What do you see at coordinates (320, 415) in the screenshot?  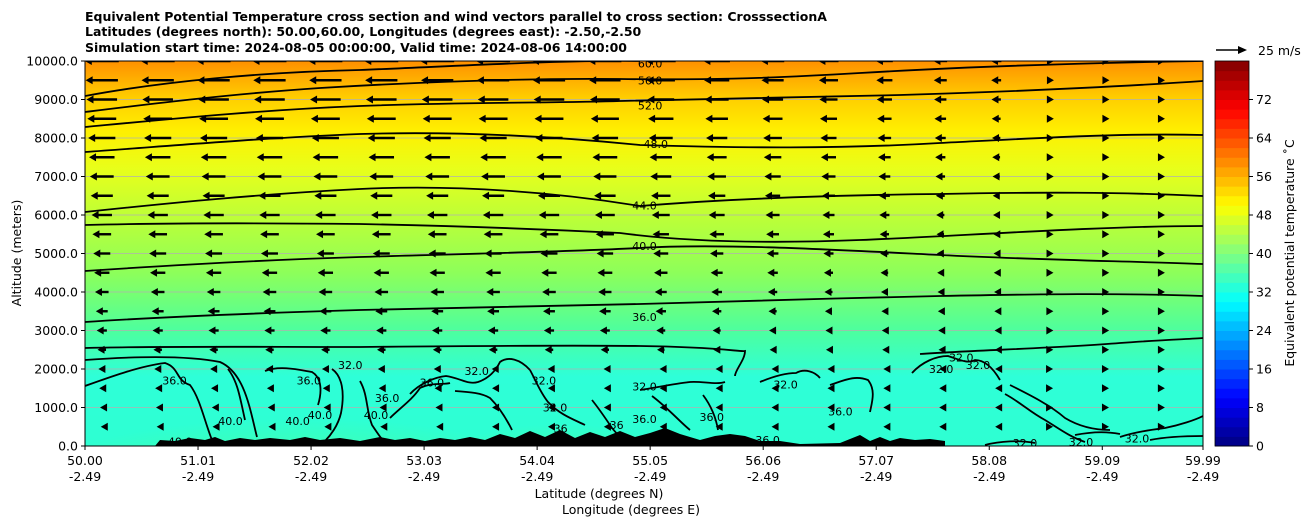 I see `contour-label: 40.0` at bounding box center [320, 415].